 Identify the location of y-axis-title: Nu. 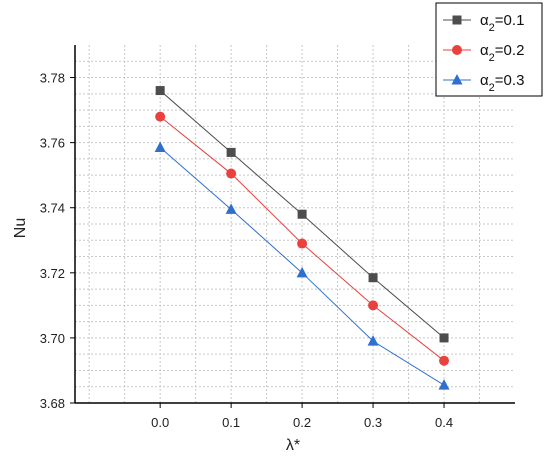
(20, 228).